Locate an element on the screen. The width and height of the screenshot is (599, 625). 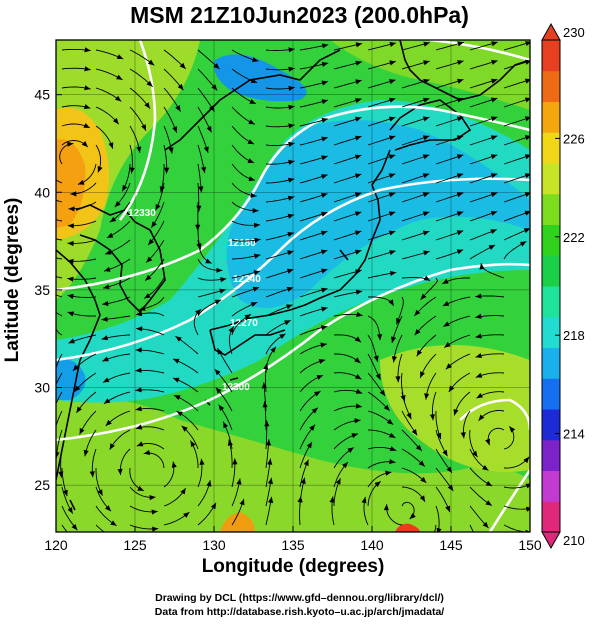
y-tick-label: 45 is located at coordinates (42, 95).